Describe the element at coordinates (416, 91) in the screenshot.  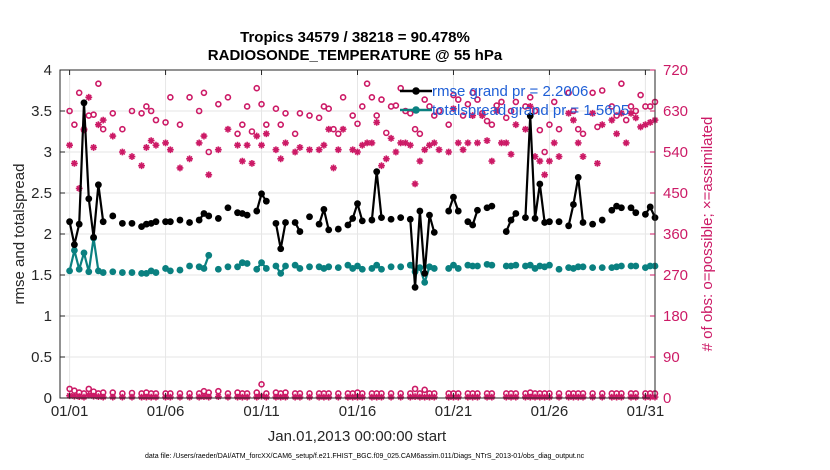
I see `legend-rmse-marker` at that location.